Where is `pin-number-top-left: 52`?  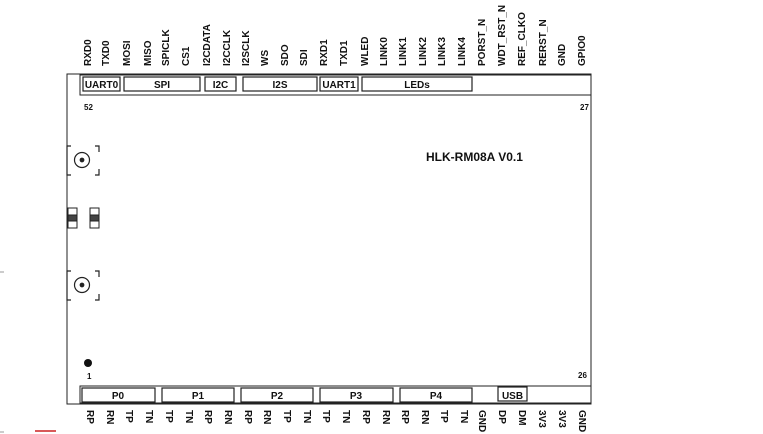 pin-number-top-left: 52 is located at coordinates (88, 107).